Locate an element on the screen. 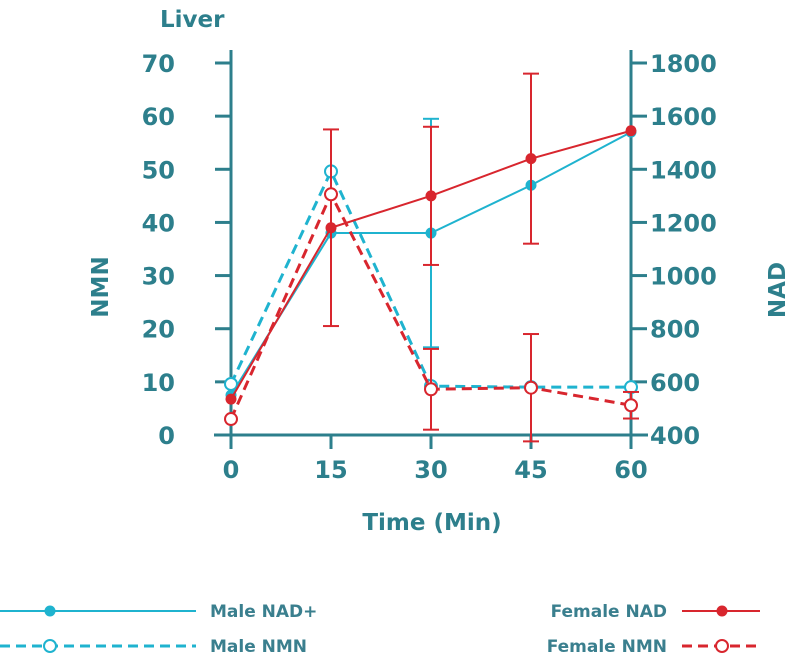  chart-title: Liver is located at coordinates (192, 20).